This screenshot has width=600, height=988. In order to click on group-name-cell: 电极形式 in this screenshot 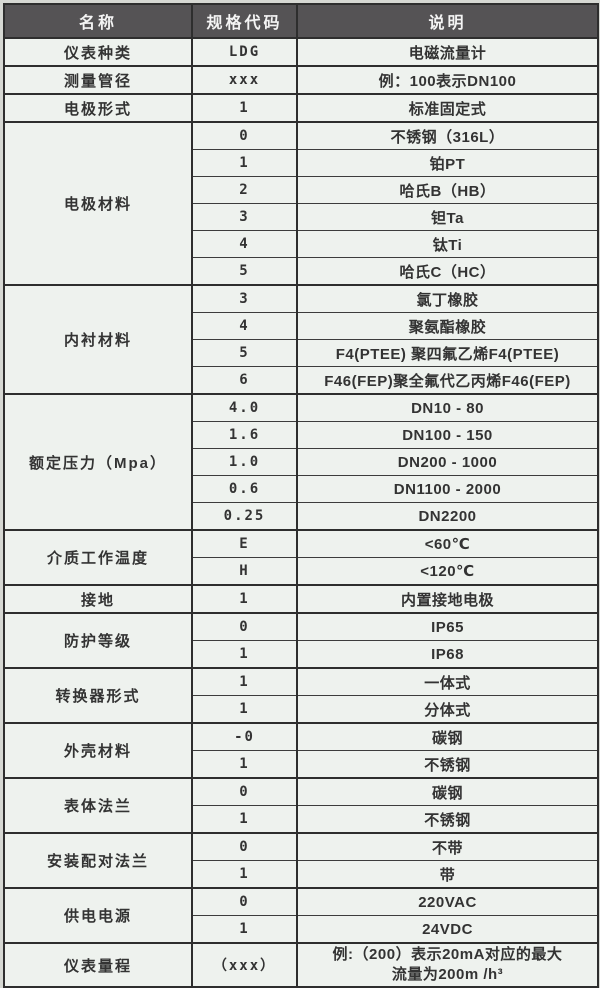, I will do `click(98, 108)`.